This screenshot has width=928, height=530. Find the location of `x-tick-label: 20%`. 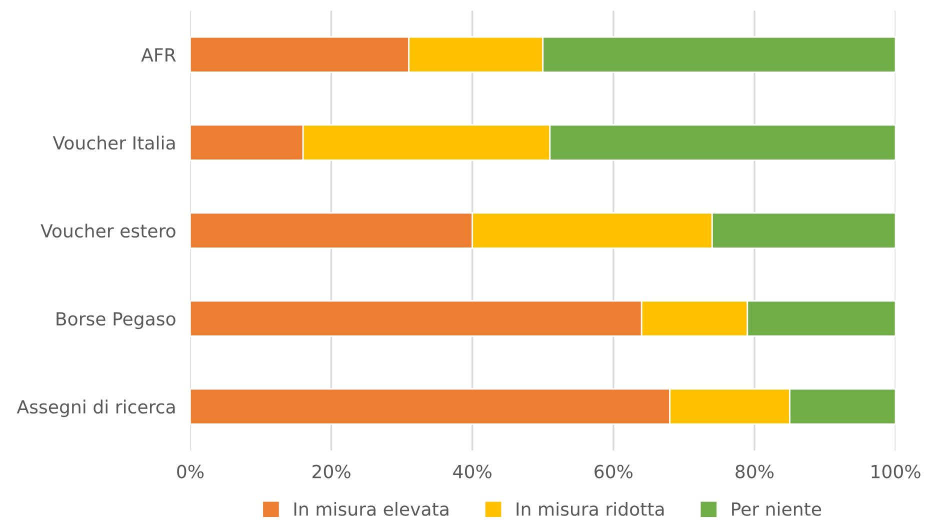

x-tick-label: 20% is located at coordinates (331, 471).